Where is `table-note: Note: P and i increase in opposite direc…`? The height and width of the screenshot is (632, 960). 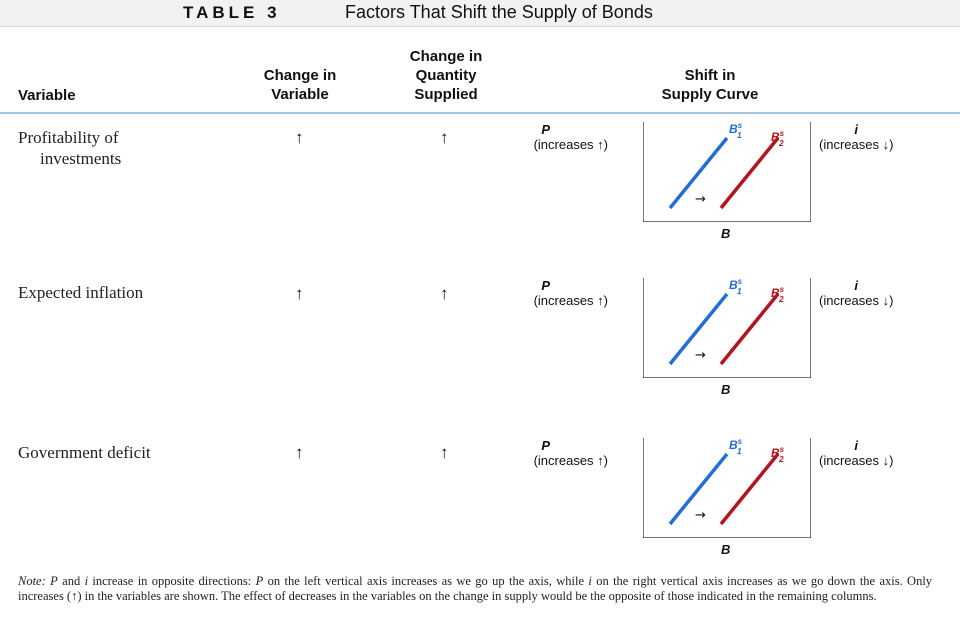 table-note: Note: P and i increase in opposite direc… is located at coordinates (475, 589).